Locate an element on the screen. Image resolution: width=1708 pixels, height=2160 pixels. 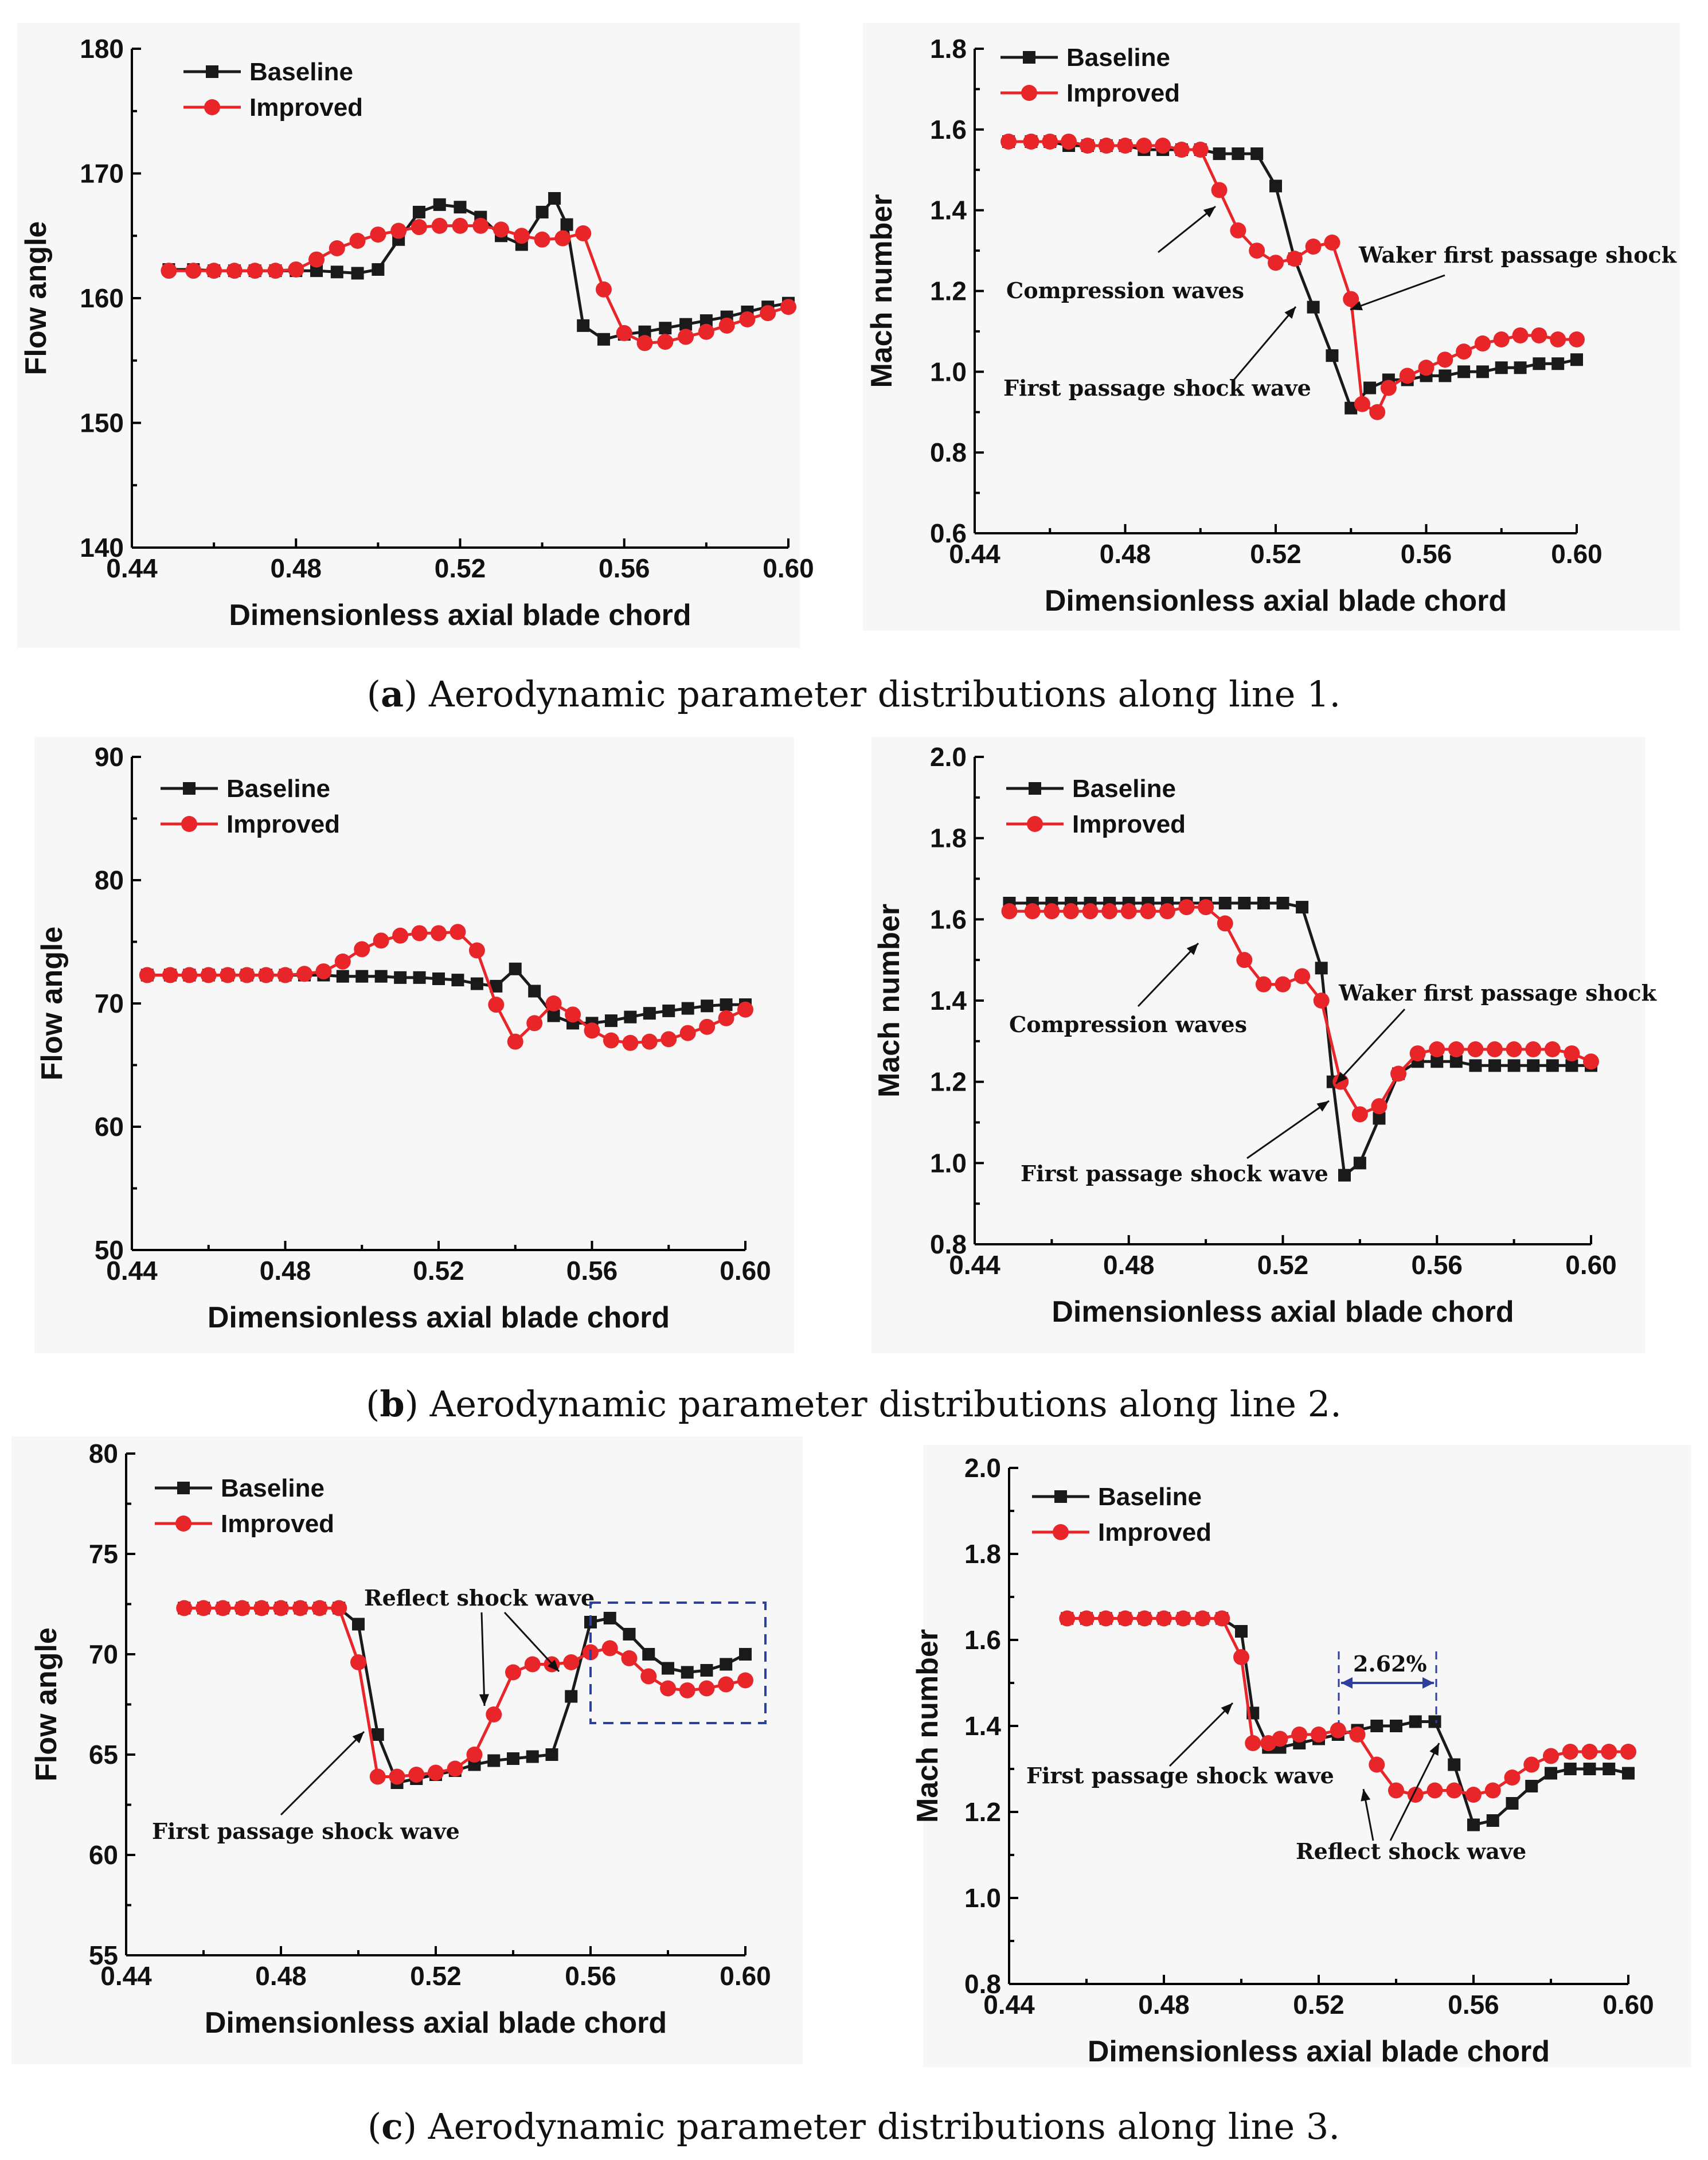
annotation-arrow is located at coordinates (1168, 974).